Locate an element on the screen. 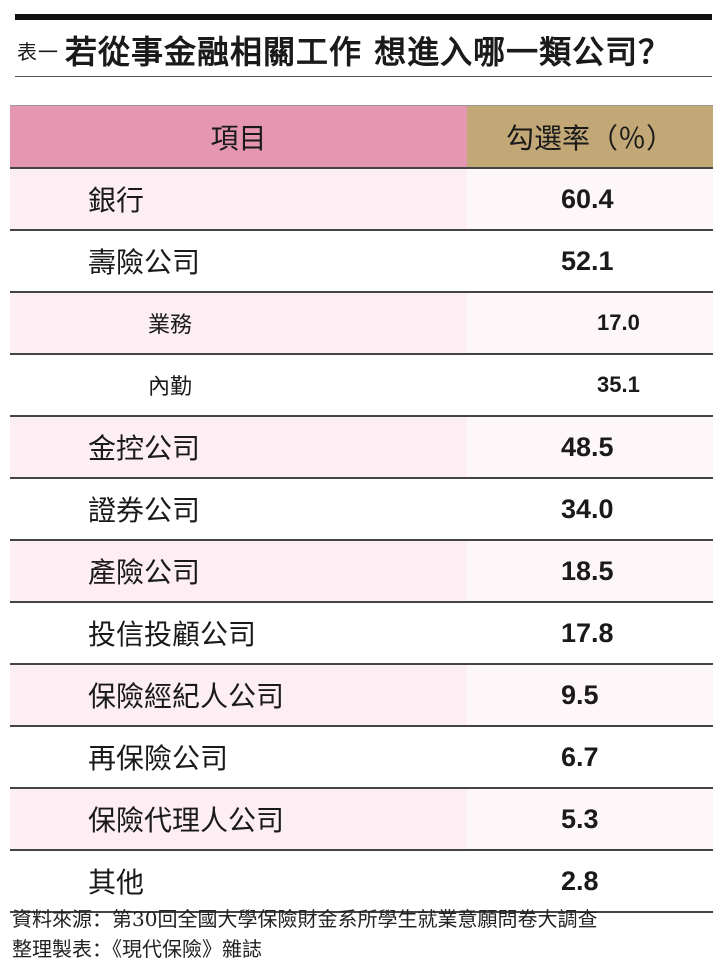 This screenshot has width=725, height=974. subrow-label: 內勤 is located at coordinates (238, 385).